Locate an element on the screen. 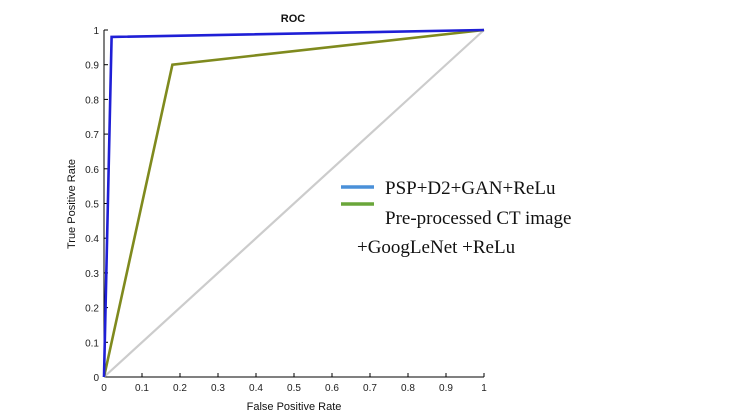 This screenshot has width=735, height=419. y-tick-label: 0.9 is located at coordinates (92, 66).